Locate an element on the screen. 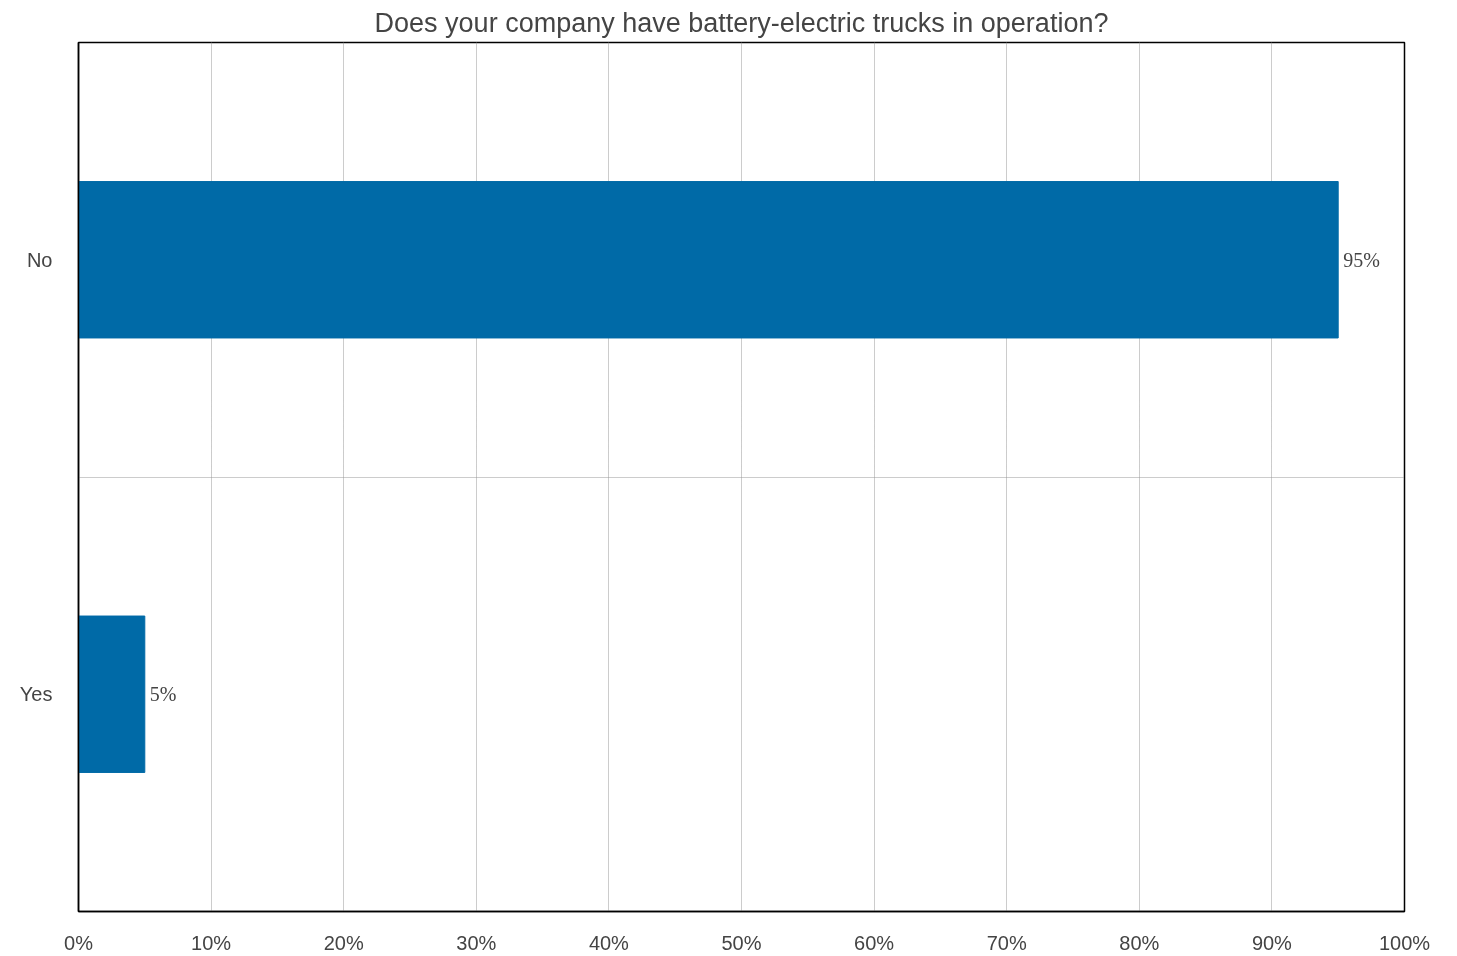 The image size is (1457, 956). x-tick-label: 0% is located at coordinates (79, 942).